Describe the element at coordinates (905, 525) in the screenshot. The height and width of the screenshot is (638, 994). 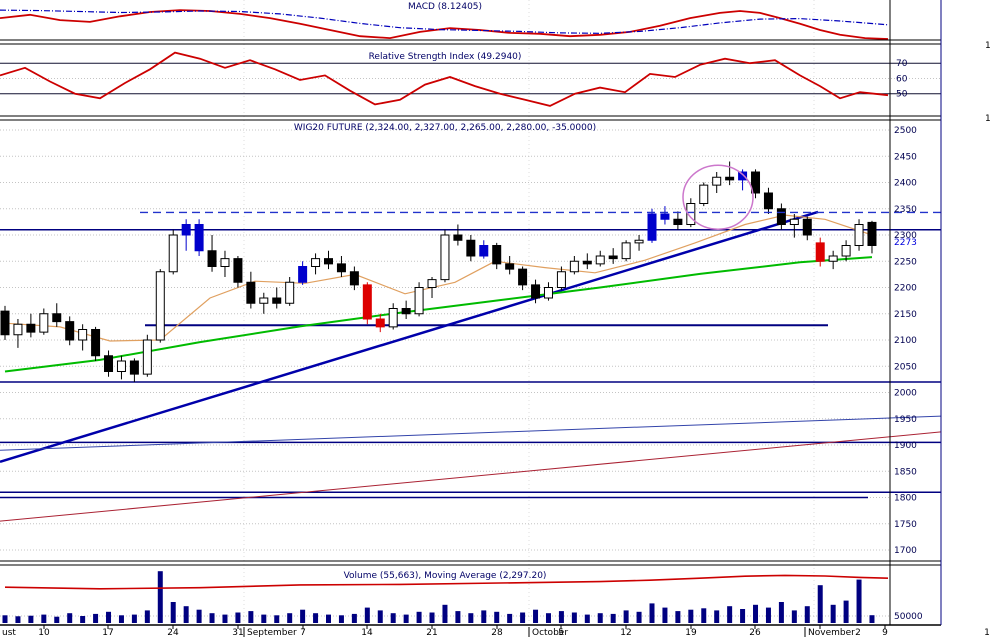
I see `price-tick-label: 1750` at that location.